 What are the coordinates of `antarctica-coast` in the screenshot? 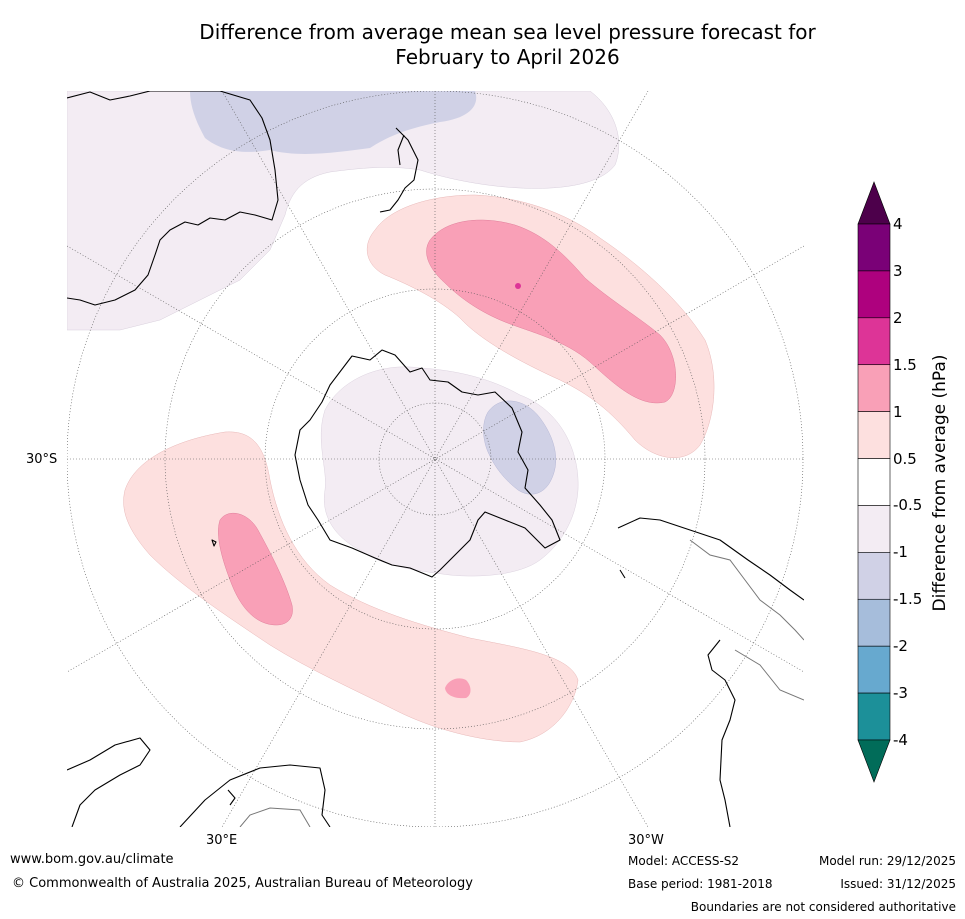 It's located at (427, 463).